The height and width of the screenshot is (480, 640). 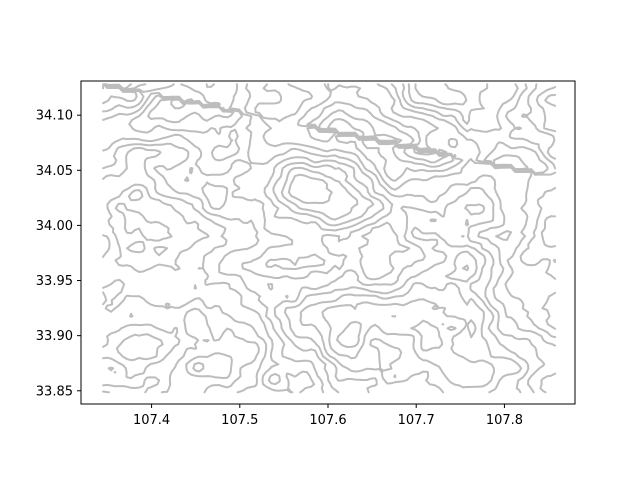 I want to click on x-tick-label: 107.5, so click(x=239, y=420).